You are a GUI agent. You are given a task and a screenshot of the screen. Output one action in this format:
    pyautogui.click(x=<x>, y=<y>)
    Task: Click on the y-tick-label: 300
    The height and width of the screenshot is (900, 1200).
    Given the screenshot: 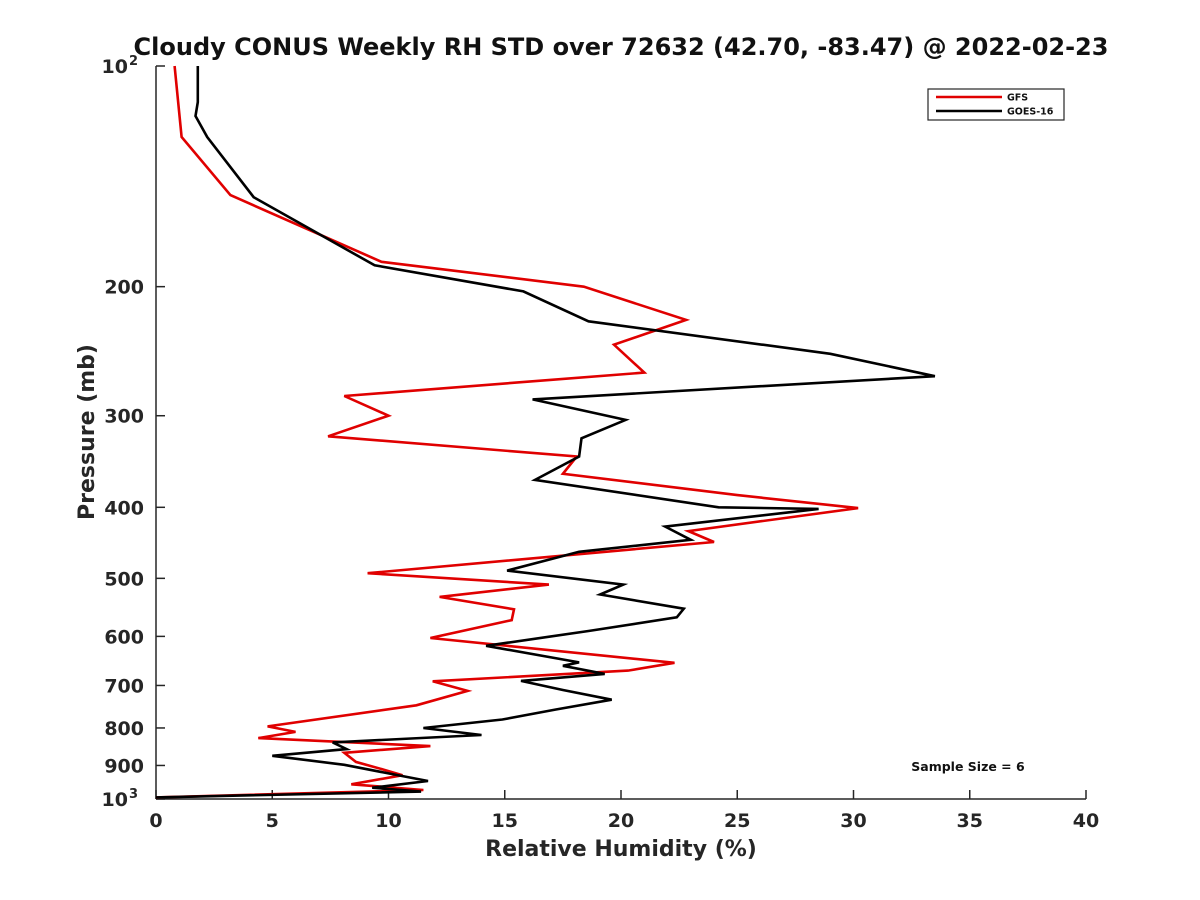 What is the action you would take?
    pyautogui.click(x=124, y=417)
    